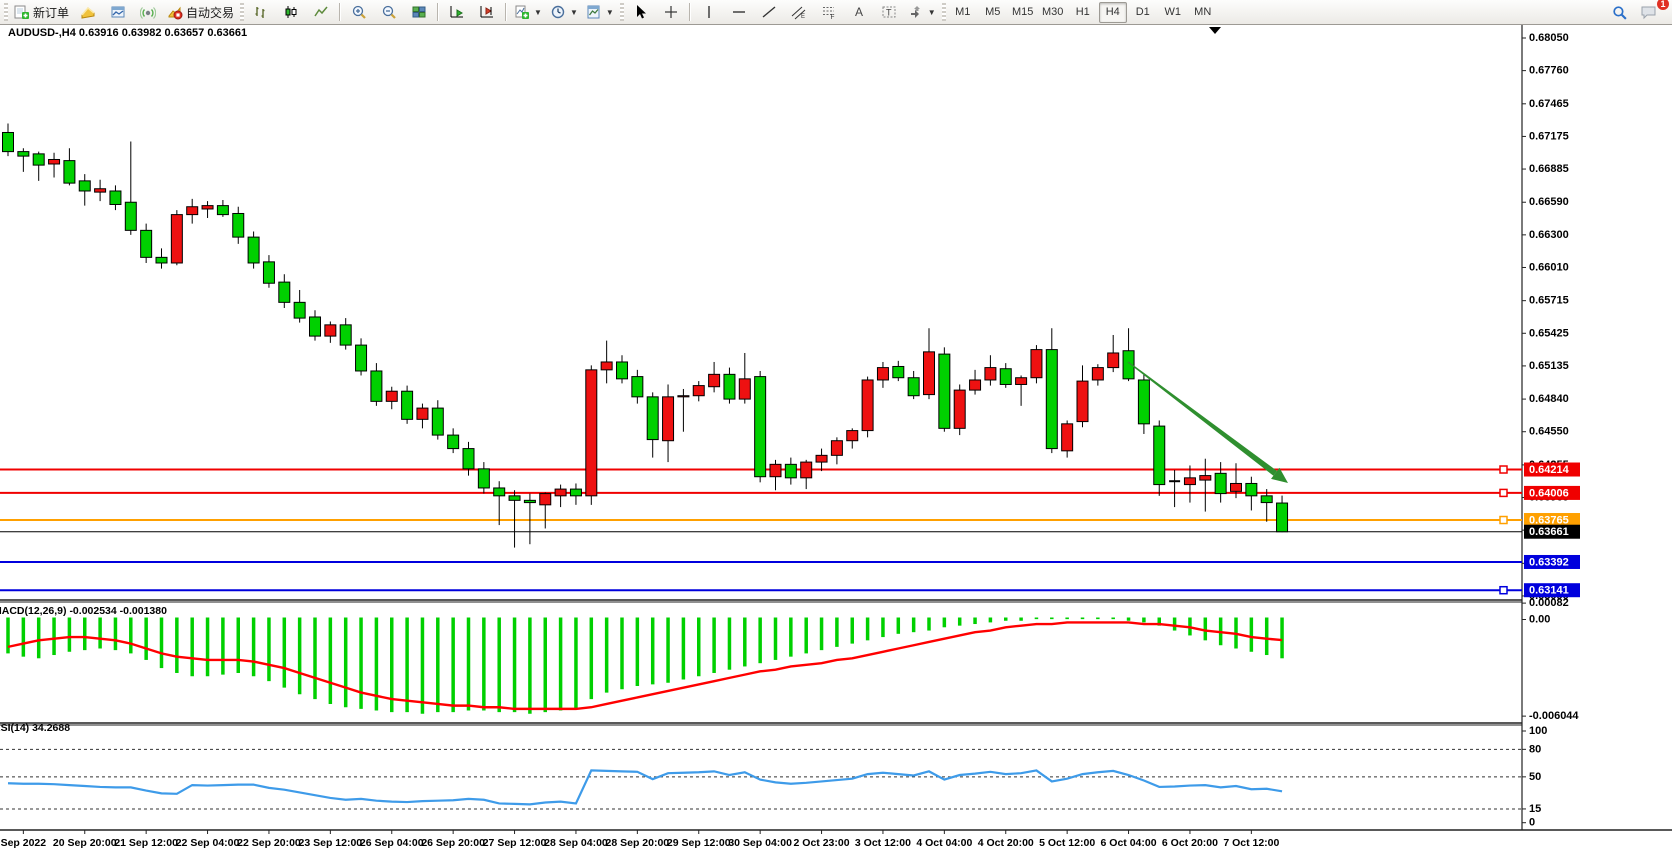  Describe the element at coordinates (889, 12) in the screenshot. I see `label-button: T` at that location.